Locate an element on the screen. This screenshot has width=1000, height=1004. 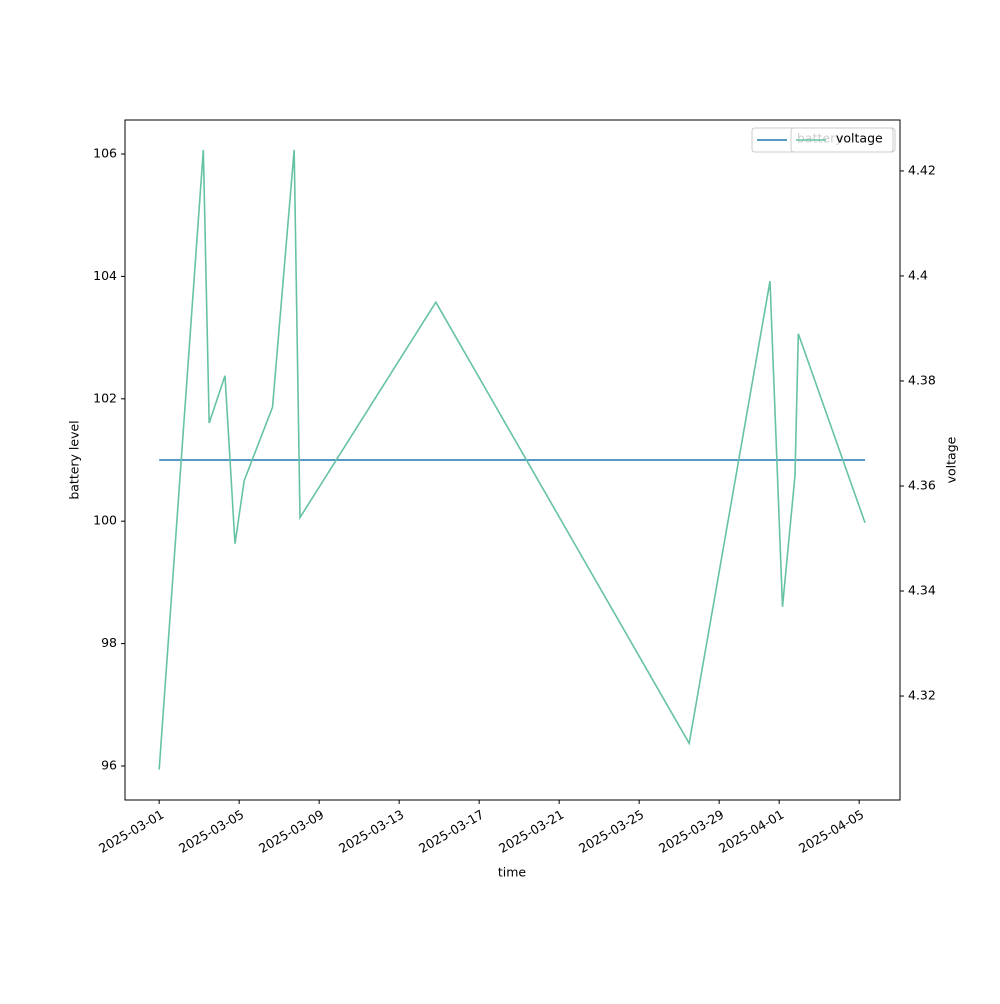
x-tick-label: 2025-03-05 is located at coordinates (211, 831).